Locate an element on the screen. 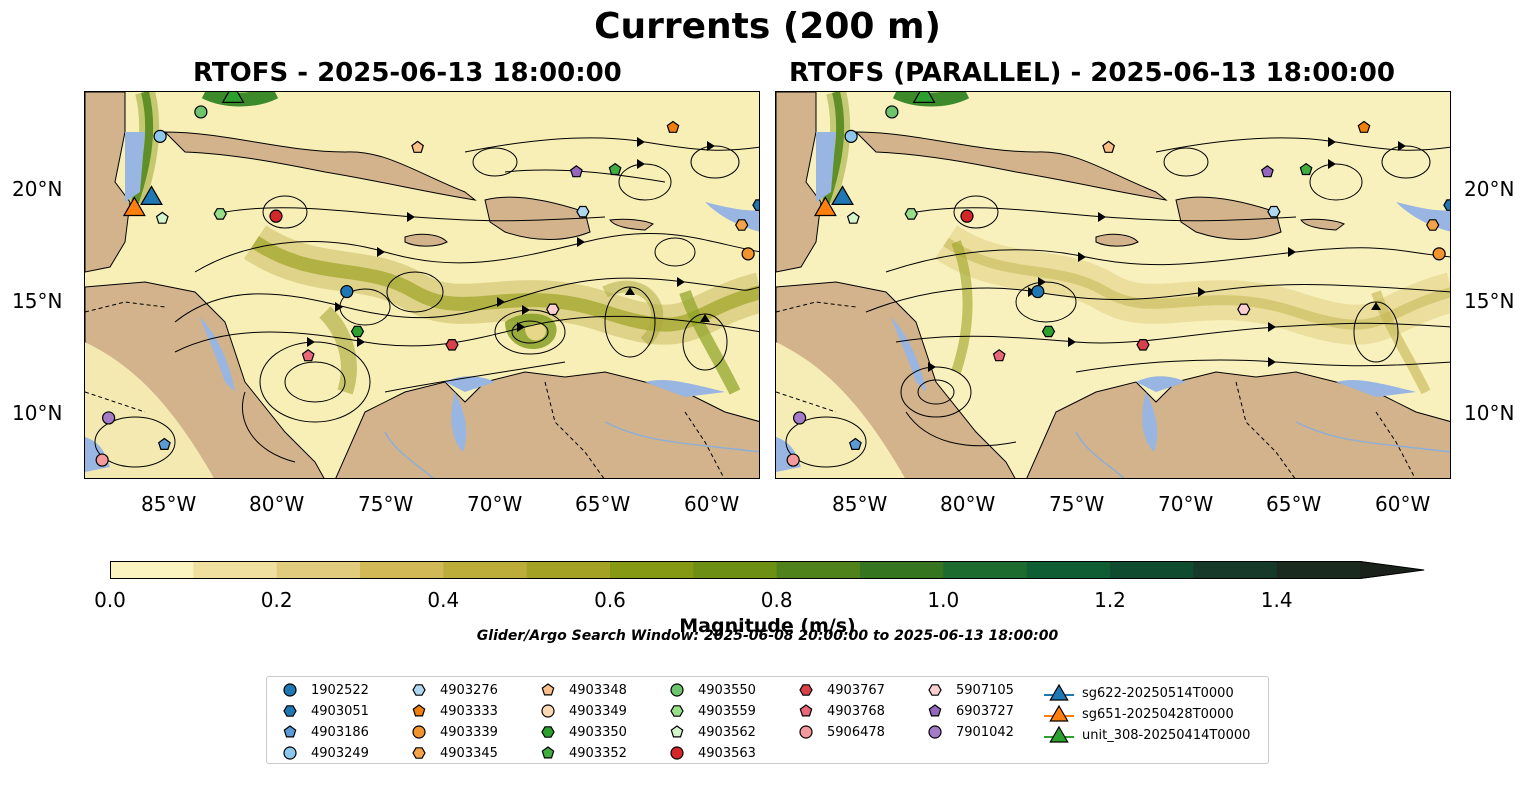 This screenshot has width=1535, height=802. legend-label: 4903339 is located at coordinates (469, 732).